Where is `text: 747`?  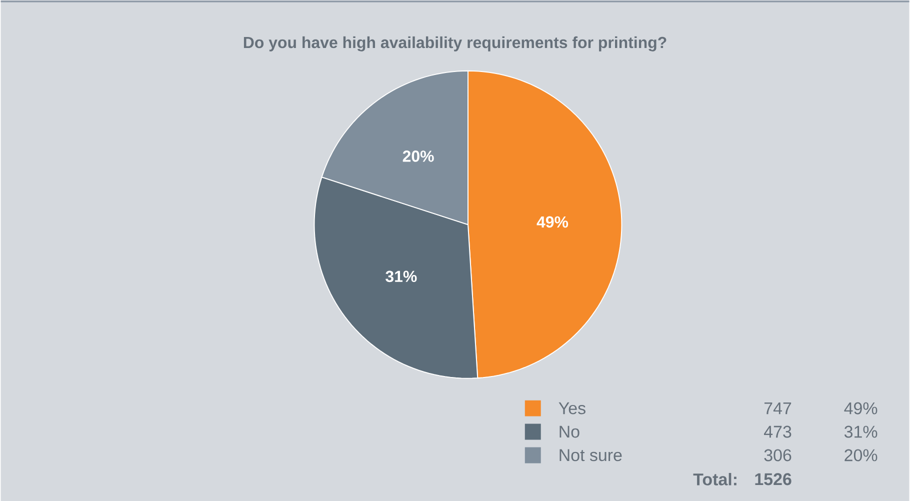 text: 747 is located at coordinates (778, 408).